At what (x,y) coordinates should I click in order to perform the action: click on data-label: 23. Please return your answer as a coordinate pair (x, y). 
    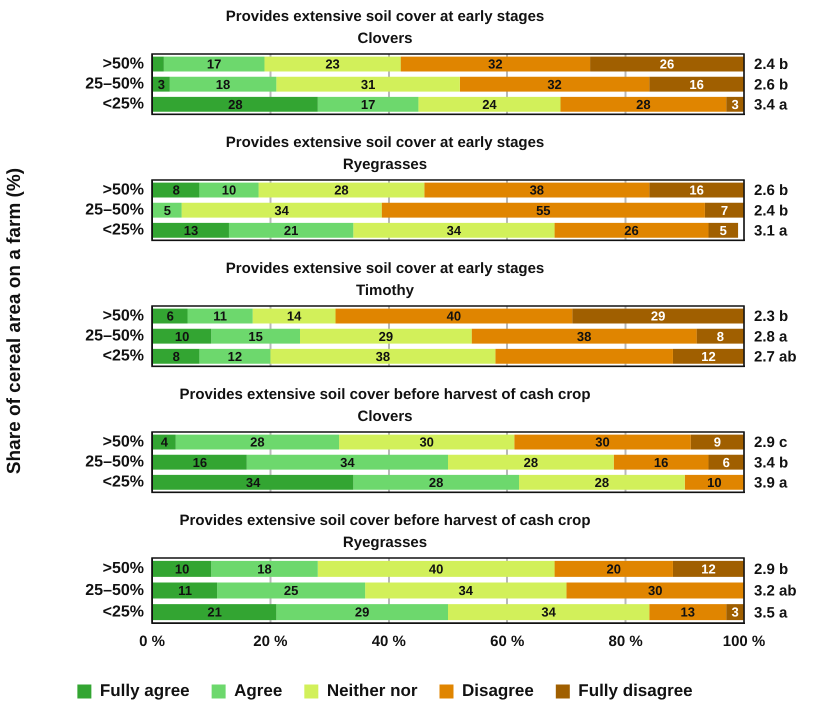
    Looking at the image, I should click on (332, 64).